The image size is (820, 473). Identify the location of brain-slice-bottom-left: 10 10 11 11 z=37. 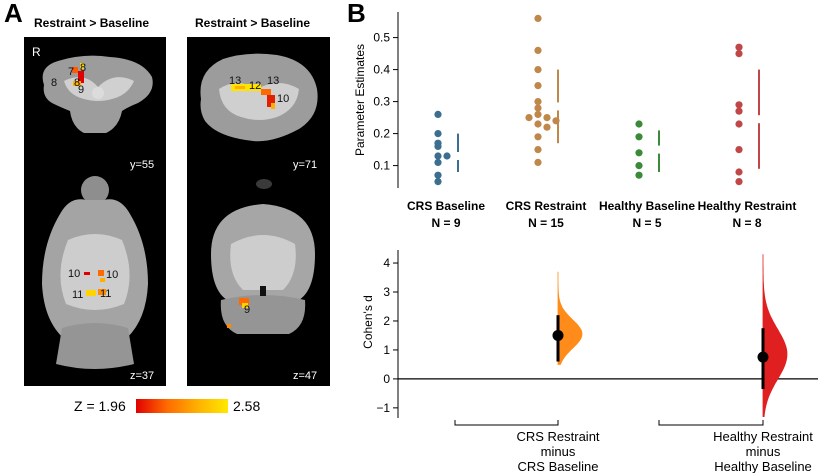
(95, 280).